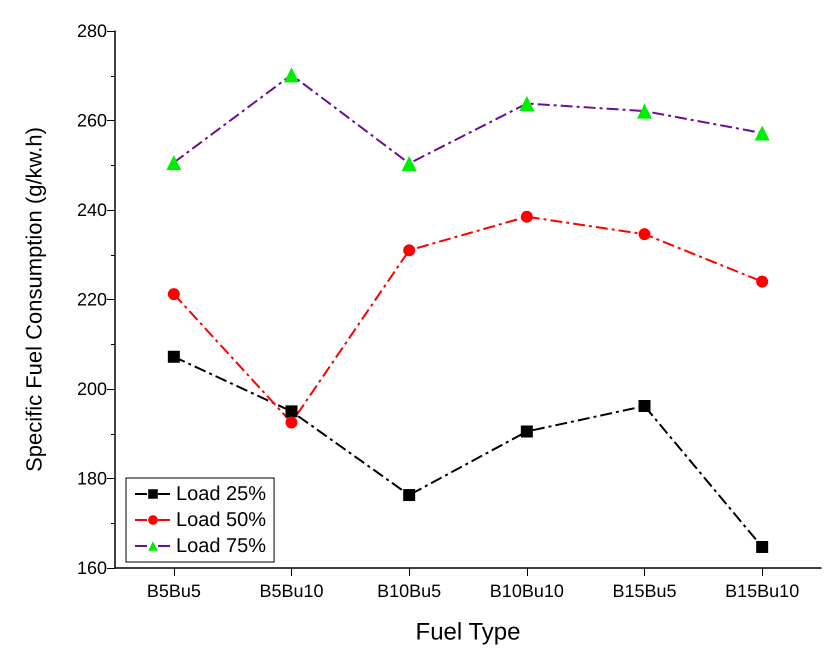  Describe the element at coordinates (291, 591) in the screenshot. I see `x-tick-label: B5Bu10` at that location.